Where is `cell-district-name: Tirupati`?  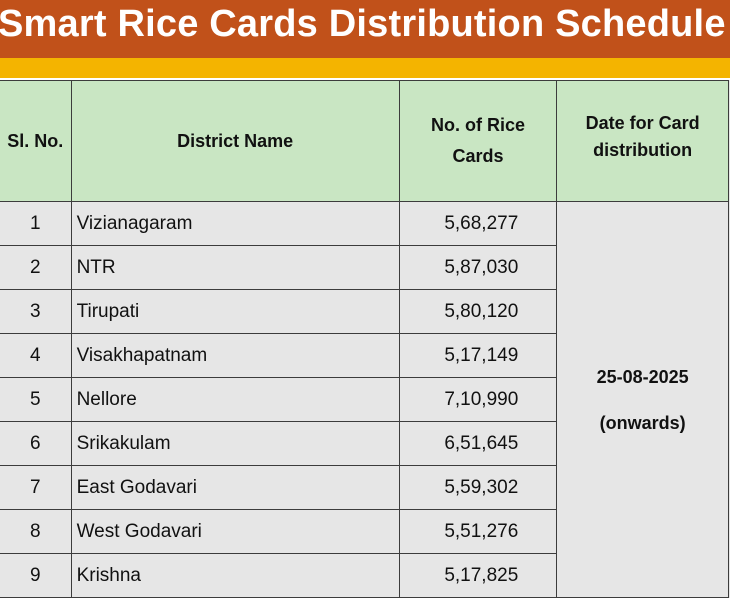
cell-district-name: Tirupati is located at coordinates (235, 311).